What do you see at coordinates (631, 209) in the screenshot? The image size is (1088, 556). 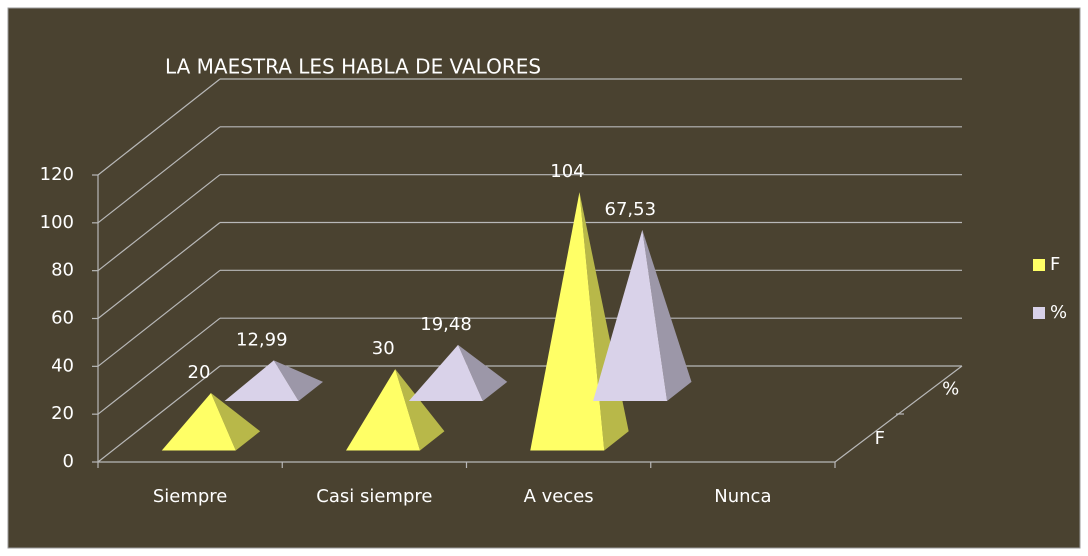 I see `data-label: 67,53` at bounding box center [631, 209].